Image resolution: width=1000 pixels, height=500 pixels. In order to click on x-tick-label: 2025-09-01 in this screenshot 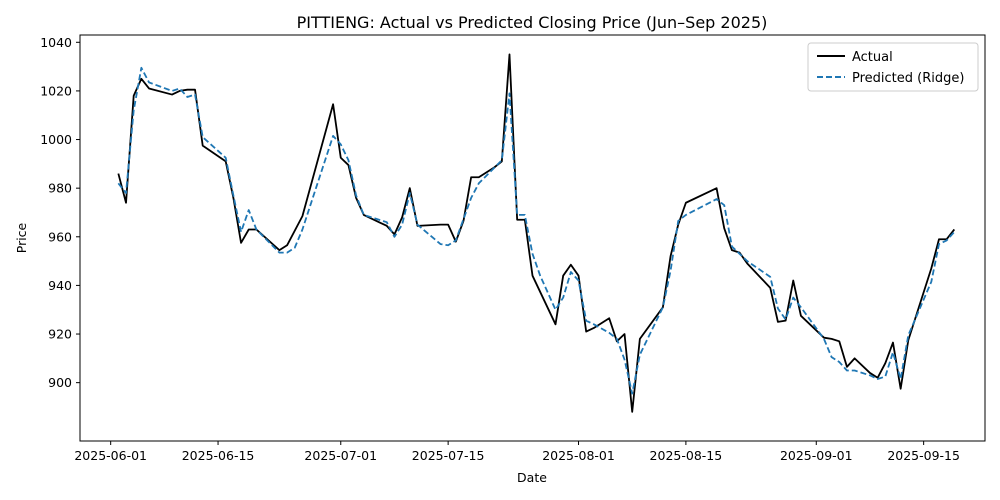, I will do `click(816, 455)`.